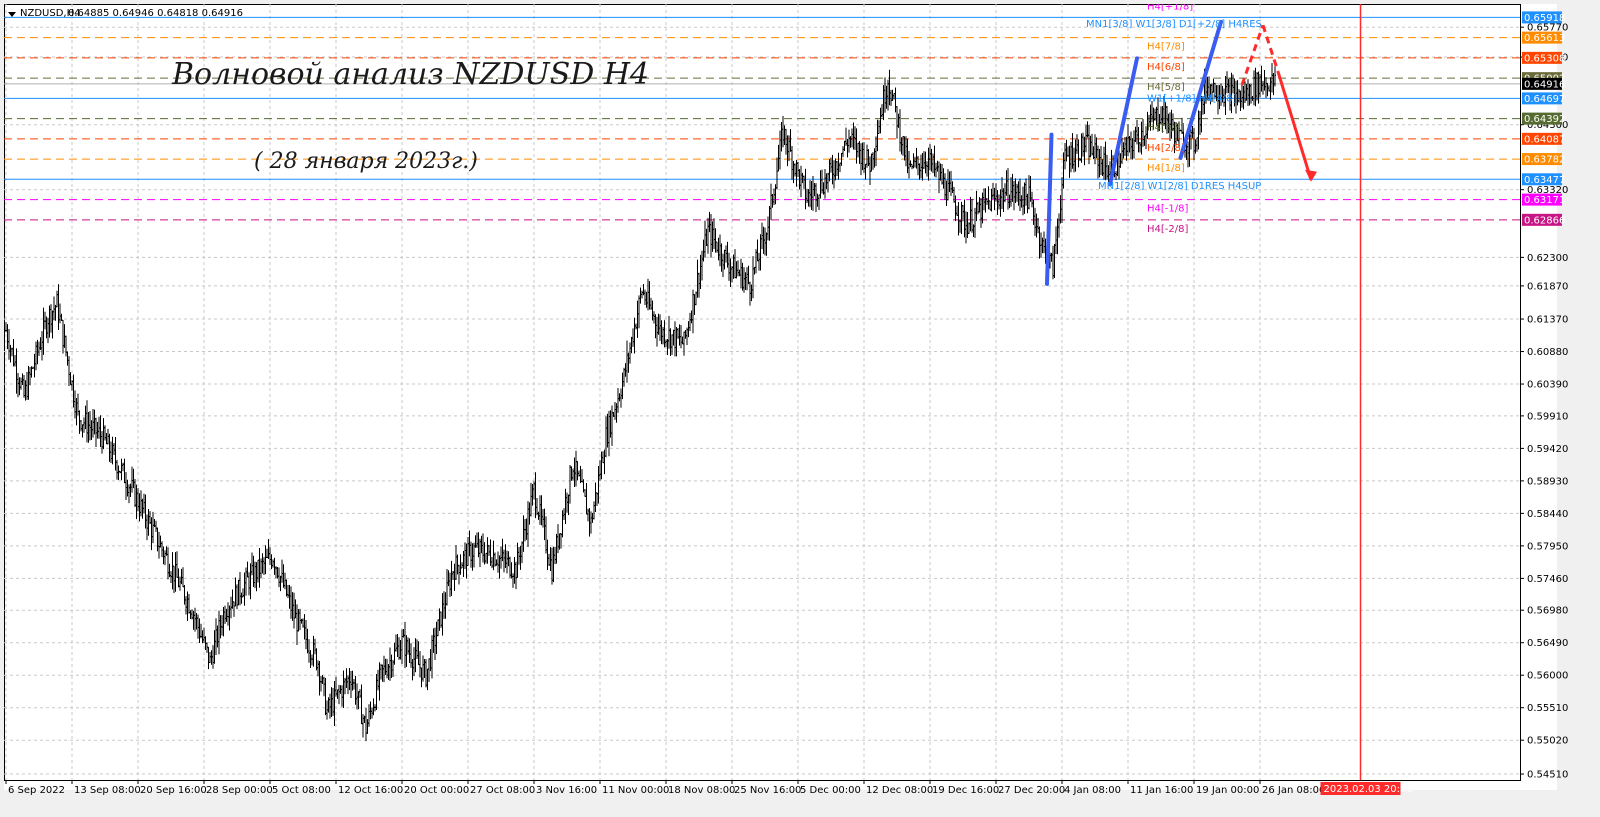  I want to click on x-tick-label: 20 Sep 16:00, so click(173, 790).